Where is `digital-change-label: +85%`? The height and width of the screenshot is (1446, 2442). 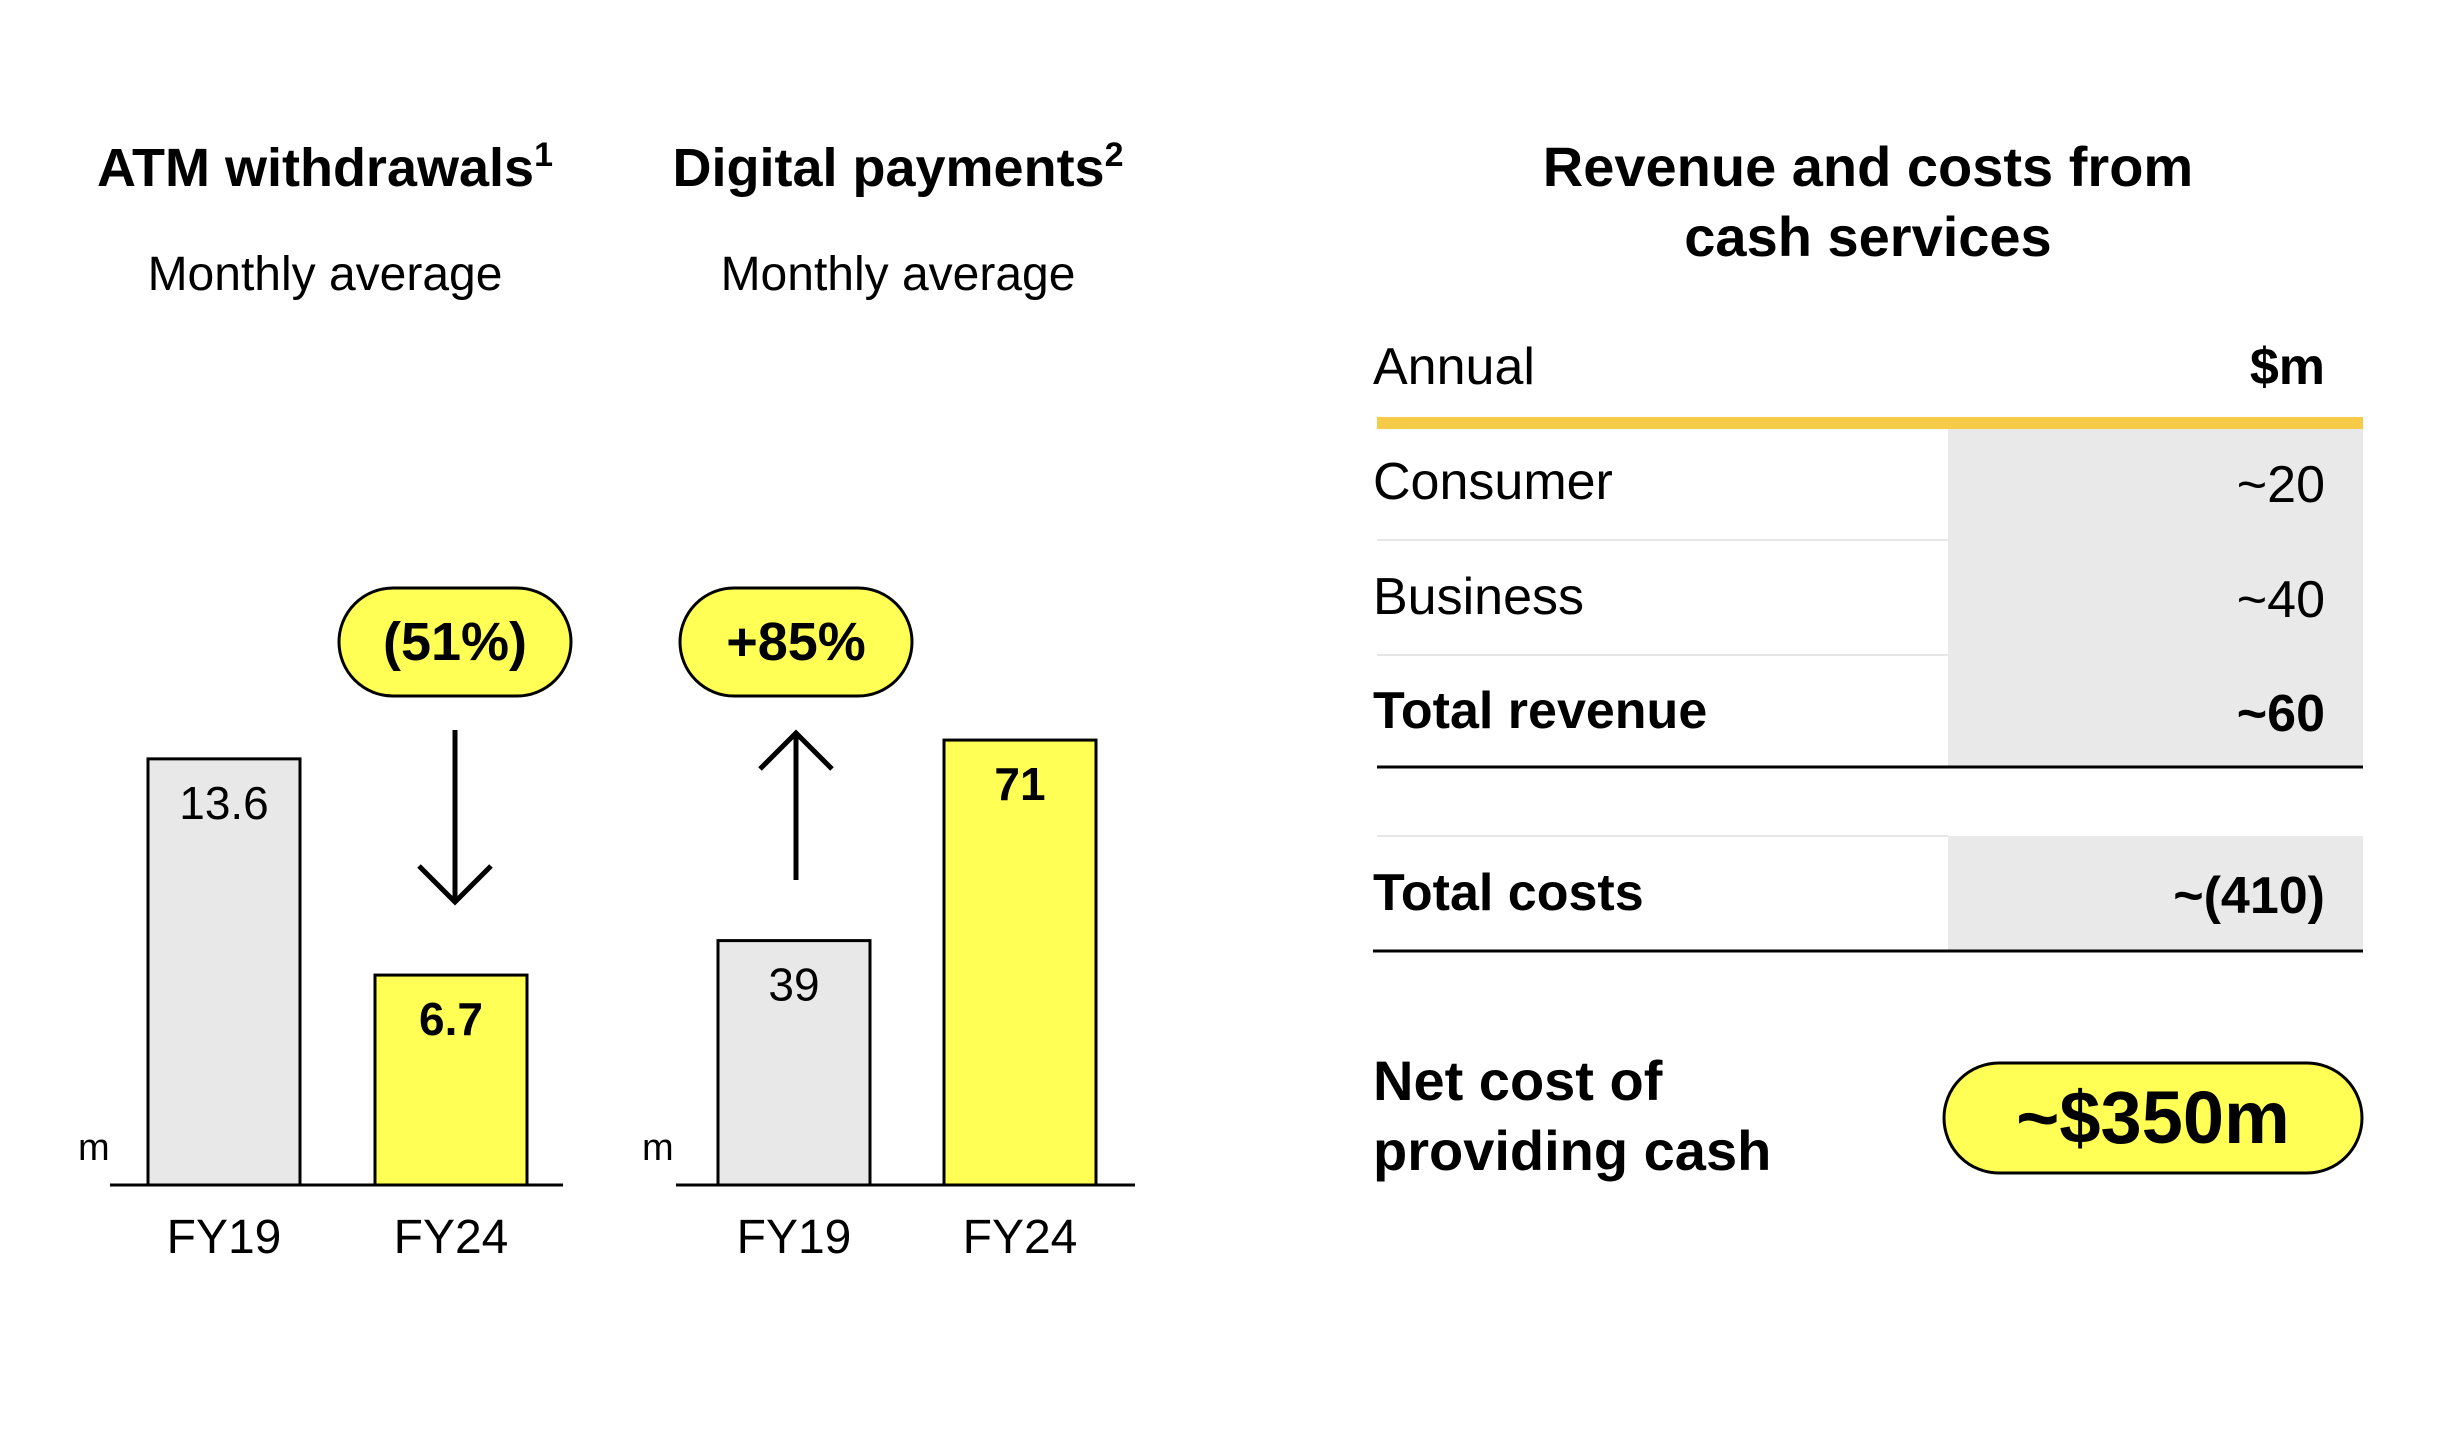 digital-change-label: +85% is located at coordinates (796, 642).